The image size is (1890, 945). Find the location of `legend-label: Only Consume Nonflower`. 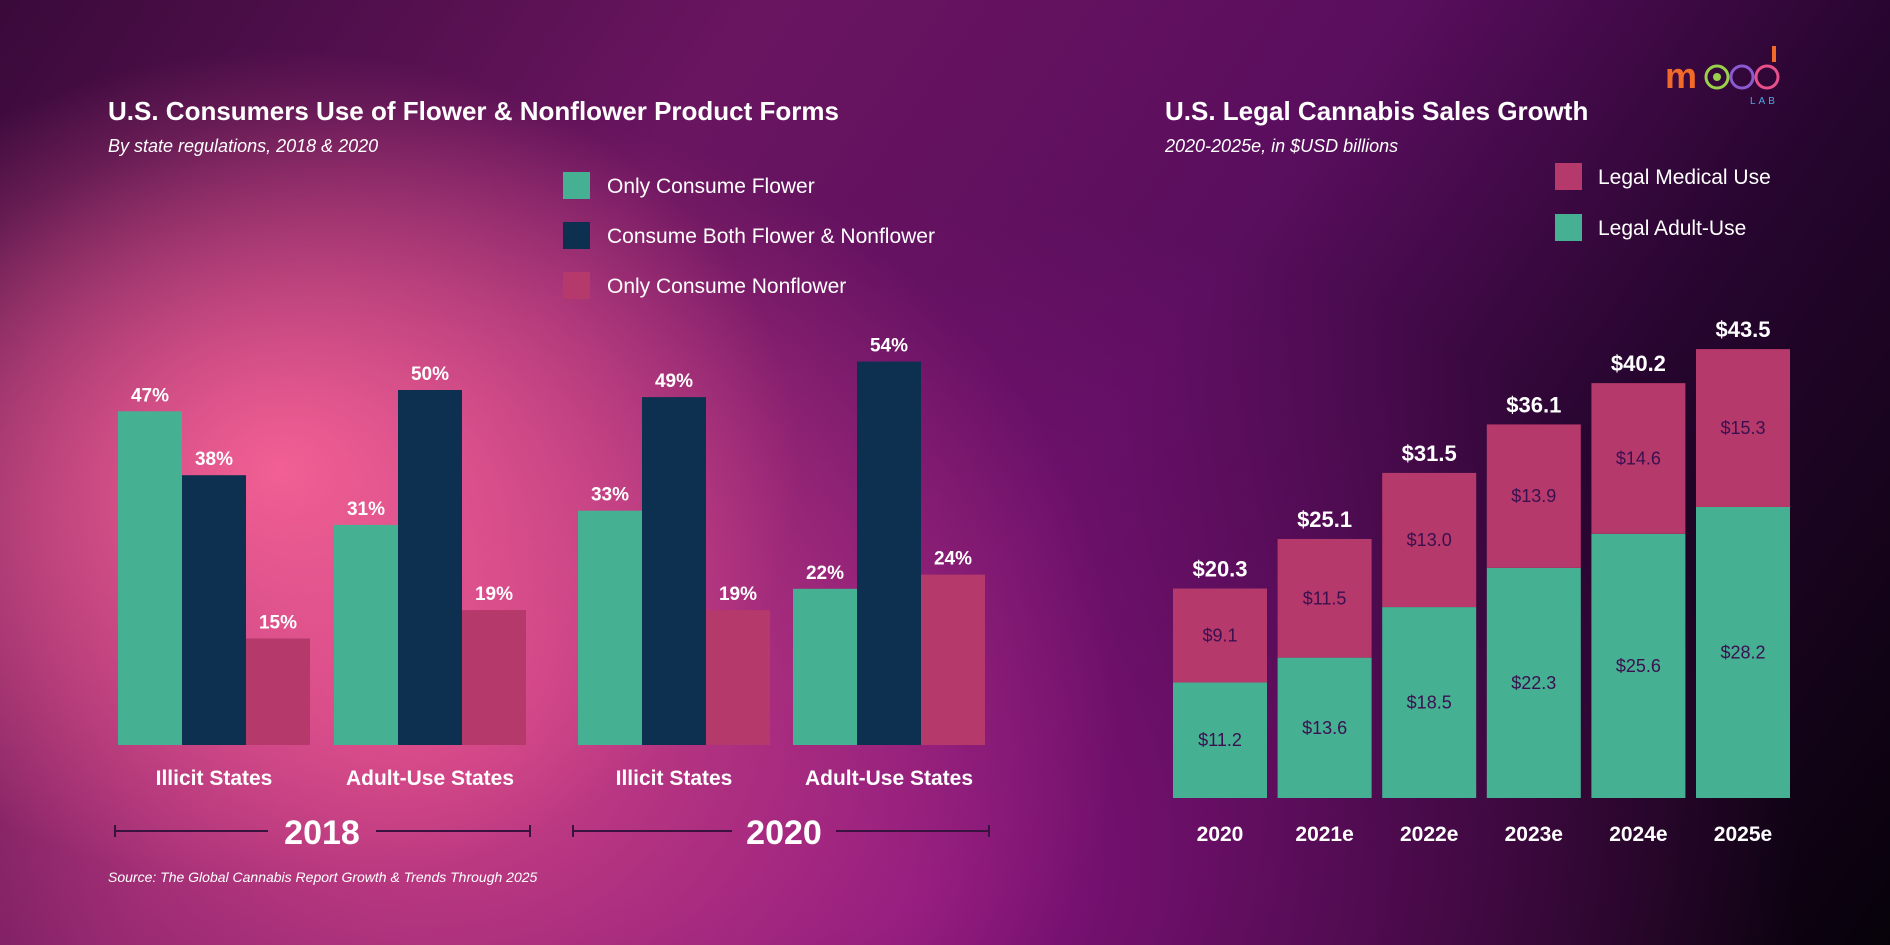

legend-label: Only Consume Nonflower is located at coordinates (726, 286).